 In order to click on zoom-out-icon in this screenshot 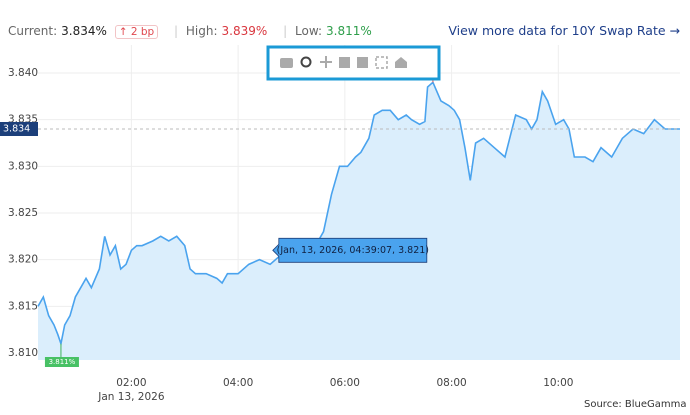, I will do `click(362, 62)`.